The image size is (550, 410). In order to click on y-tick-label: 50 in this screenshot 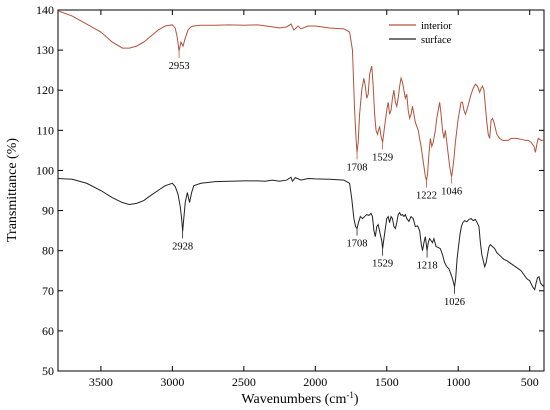, I will do `click(48, 371)`.